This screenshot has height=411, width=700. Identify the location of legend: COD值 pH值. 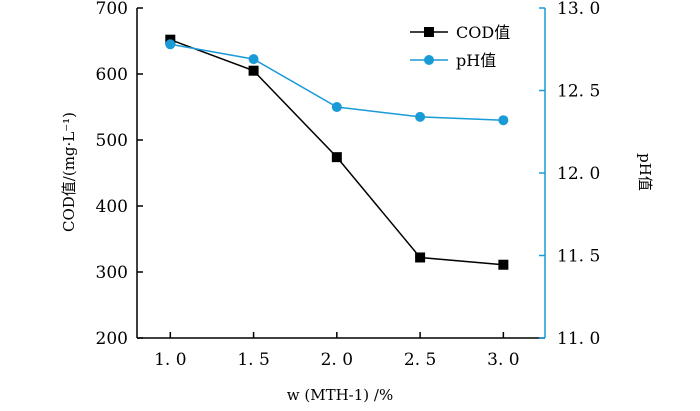
(460, 46).